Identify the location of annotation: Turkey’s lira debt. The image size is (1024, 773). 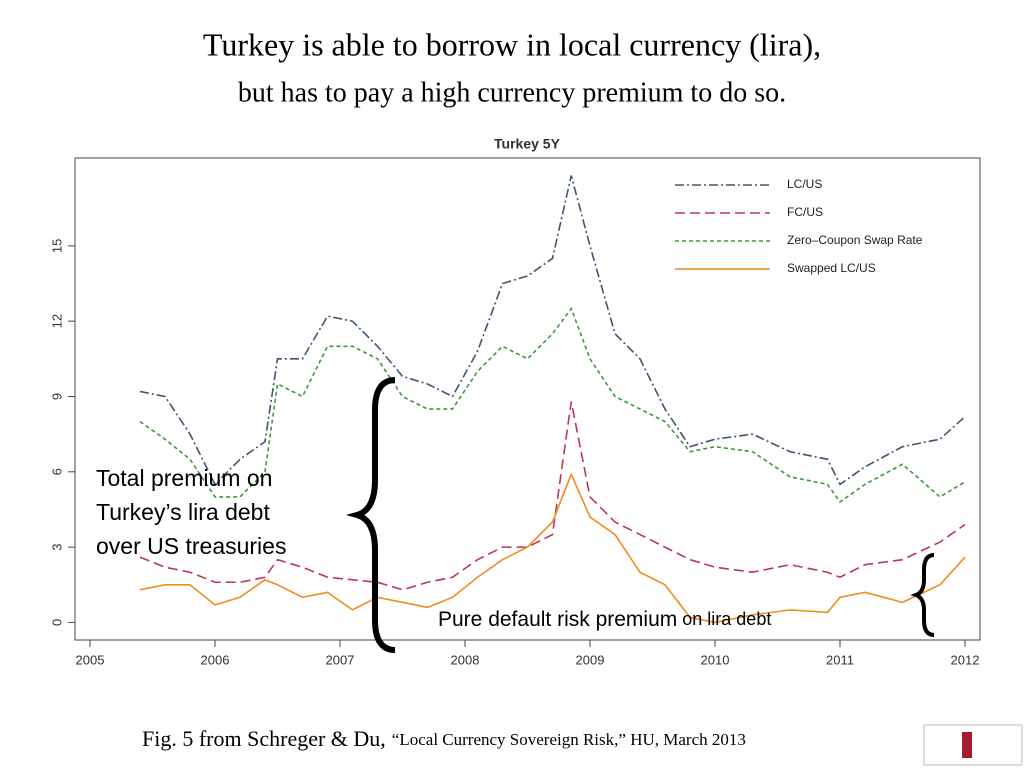
(183, 512).